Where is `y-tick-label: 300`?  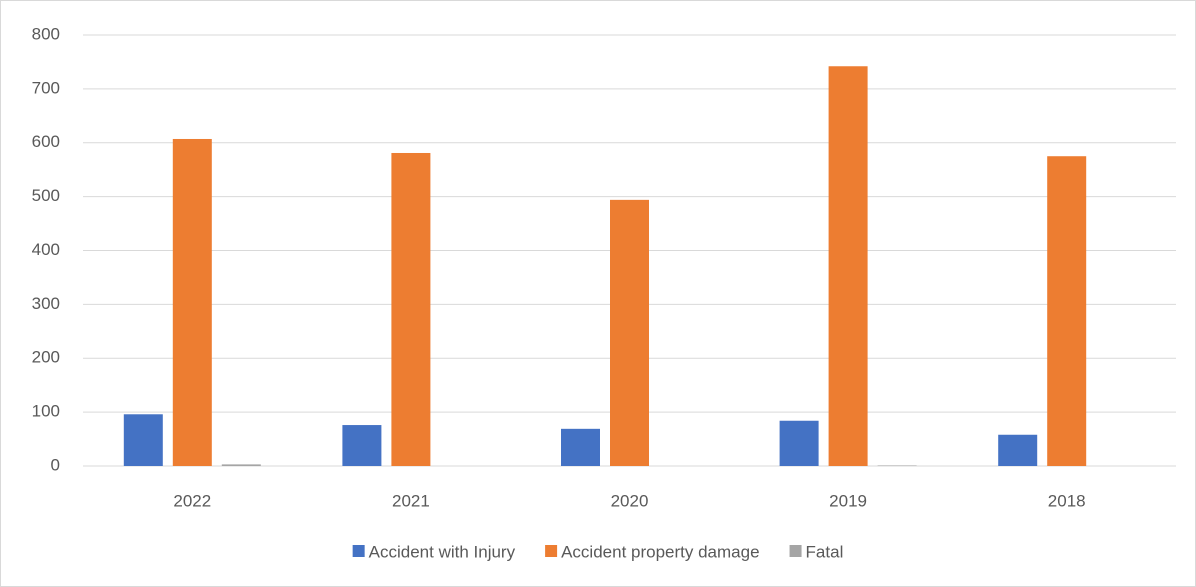 y-tick-label: 300 is located at coordinates (46, 303).